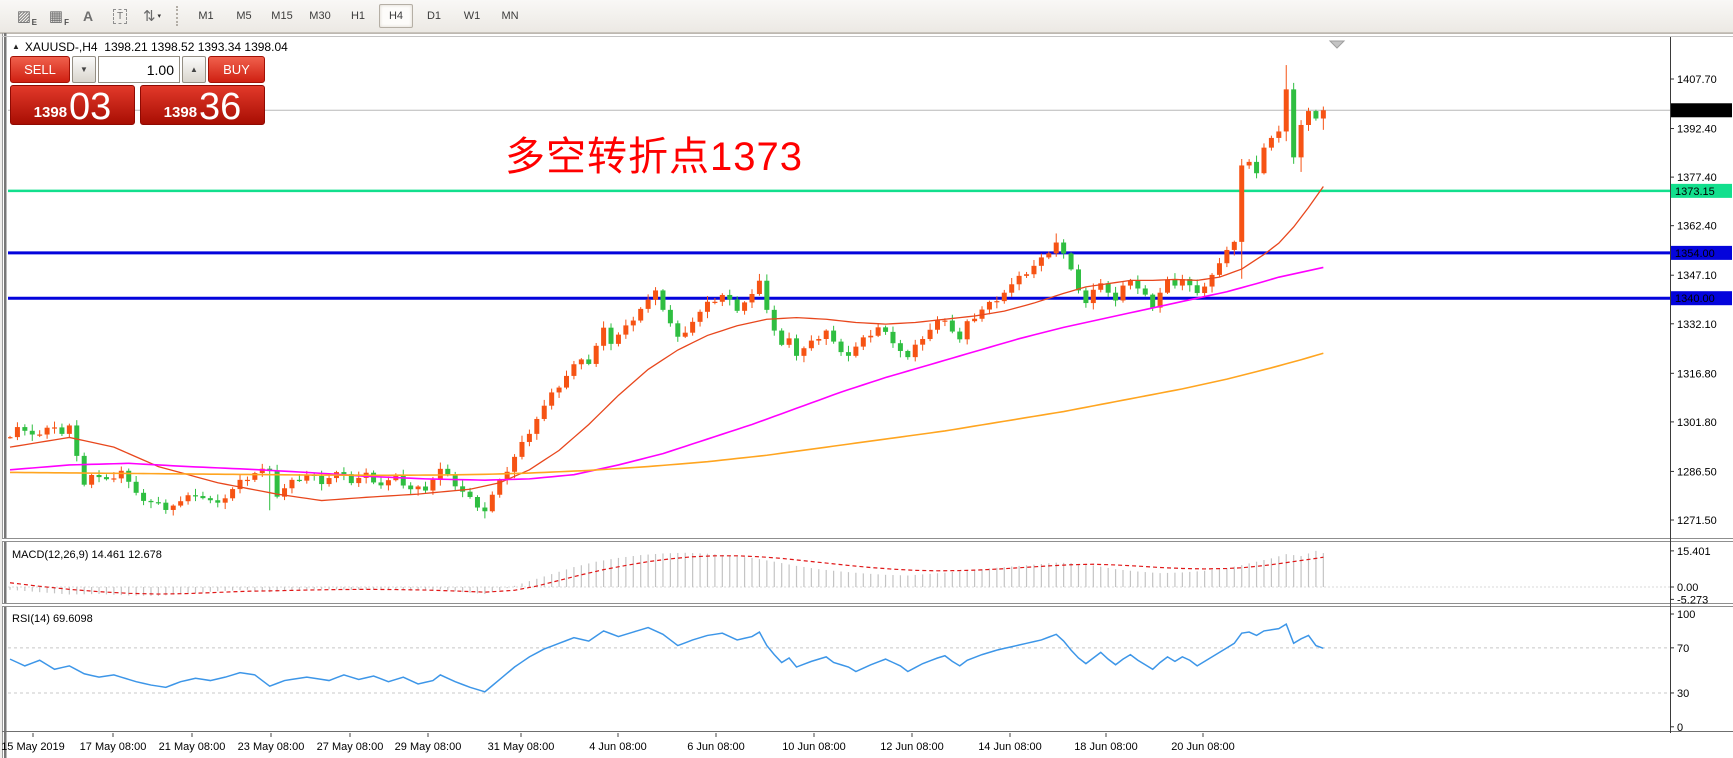  I want to click on ma-slow-orange, so click(666, 414).